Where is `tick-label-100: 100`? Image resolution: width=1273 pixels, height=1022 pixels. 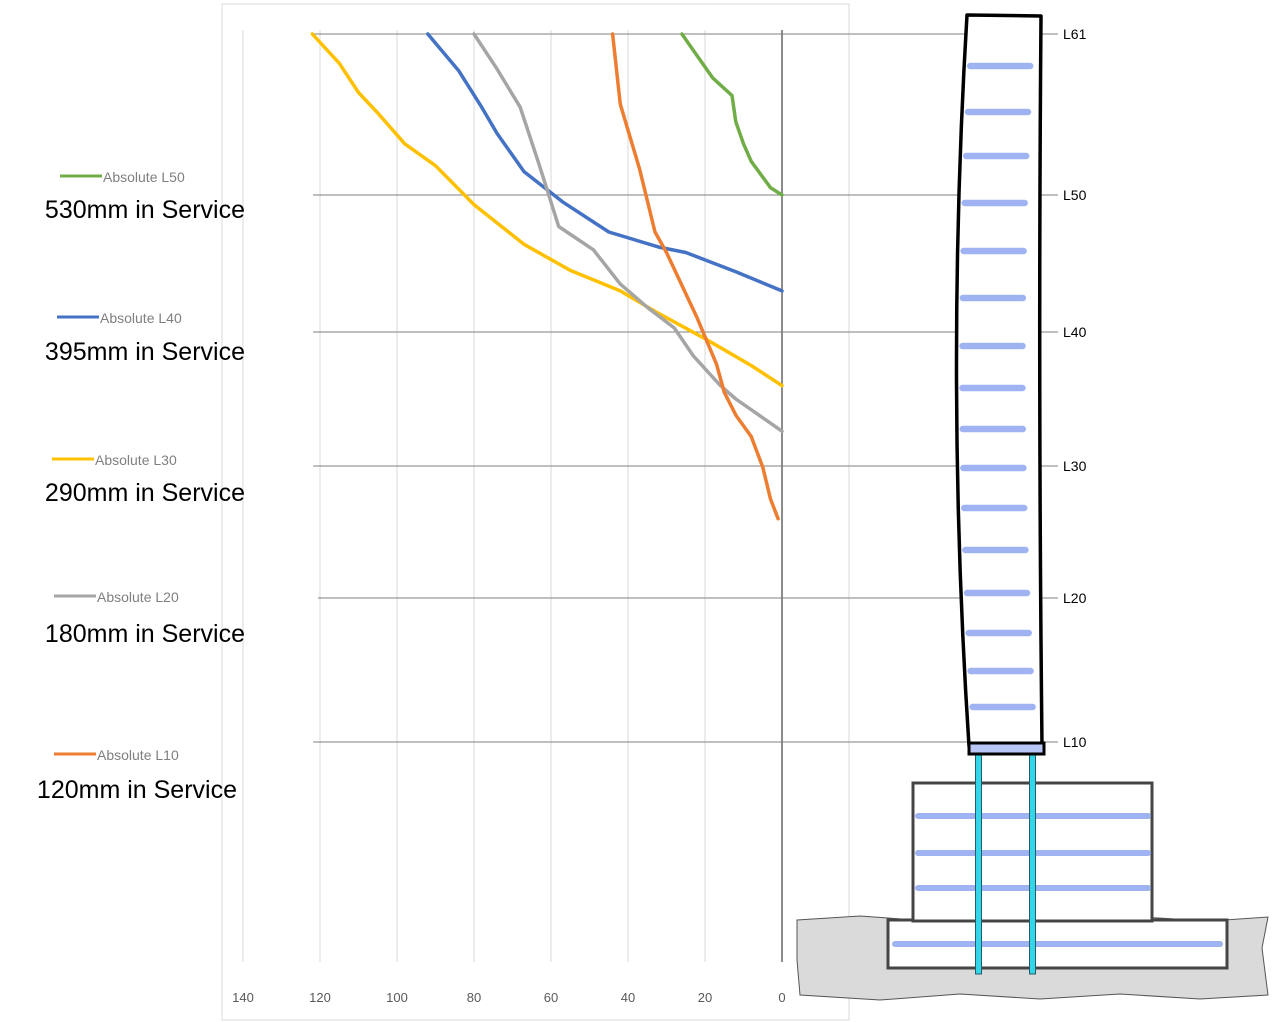
tick-label-100: 100 is located at coordinates (397, 997).